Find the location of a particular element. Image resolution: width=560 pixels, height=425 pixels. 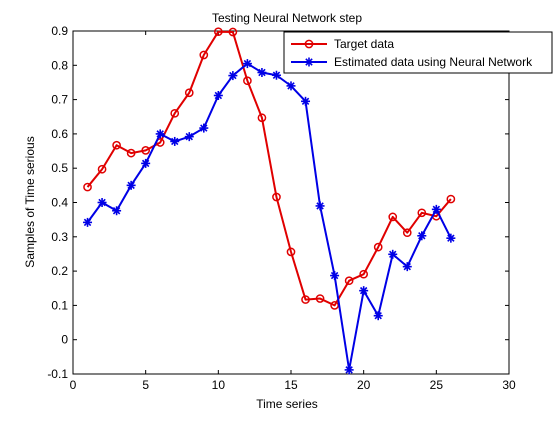

x-tick-label: 25 is located at coordinates (437, 385).